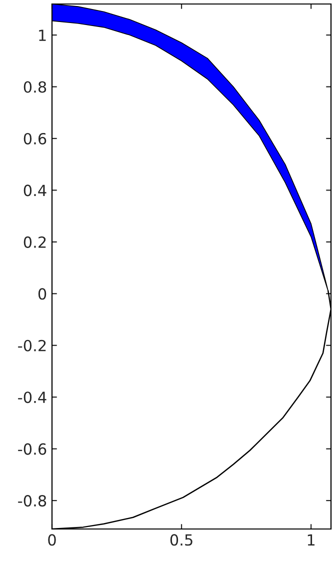 The width and height of the screenshot is (336, 562). What do you see at coordinates (35, 138) in the screenshot?
I see `y-tick-label: 0.6` at bounding box center [35, 138].